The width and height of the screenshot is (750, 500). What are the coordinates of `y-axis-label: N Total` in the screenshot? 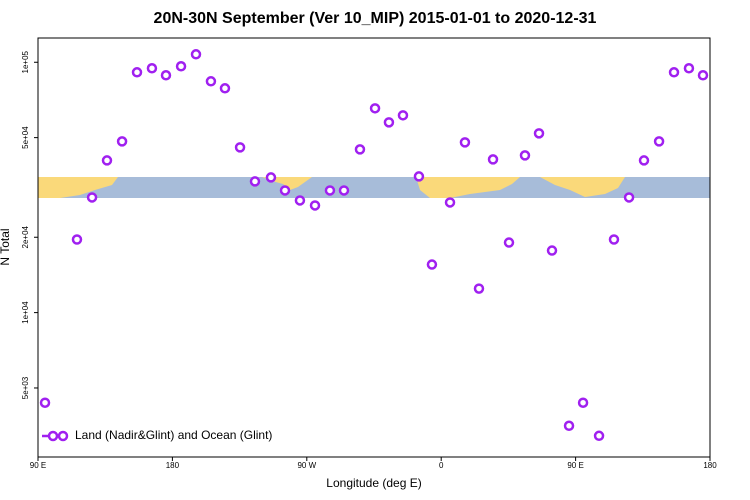 It's located at (6, 246).